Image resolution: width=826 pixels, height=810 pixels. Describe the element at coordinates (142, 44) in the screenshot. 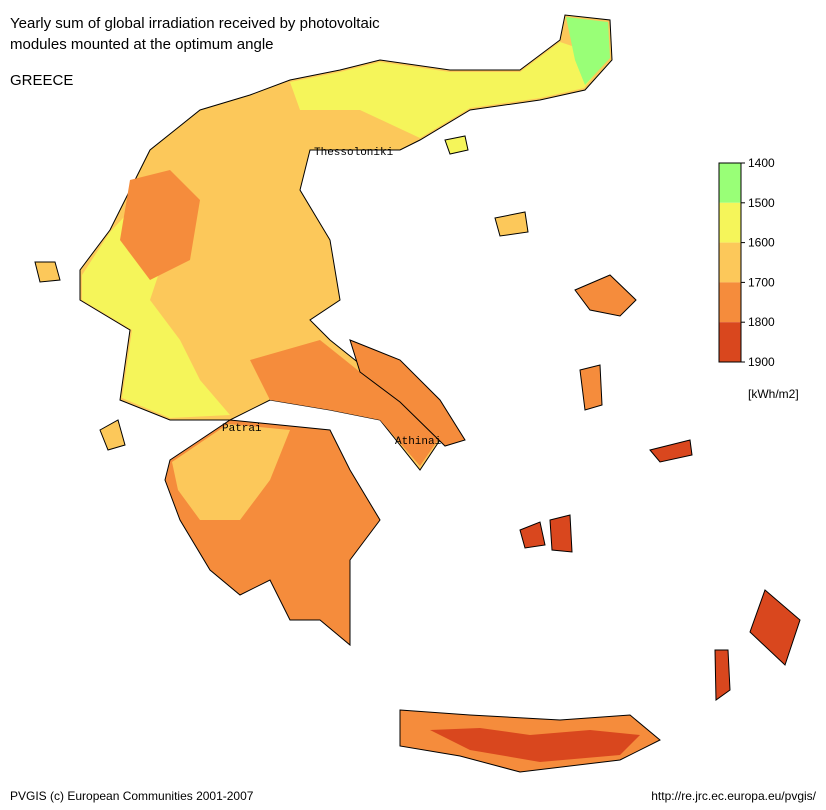

I see `title-line: modules mounted at the optimum angle` at that location.